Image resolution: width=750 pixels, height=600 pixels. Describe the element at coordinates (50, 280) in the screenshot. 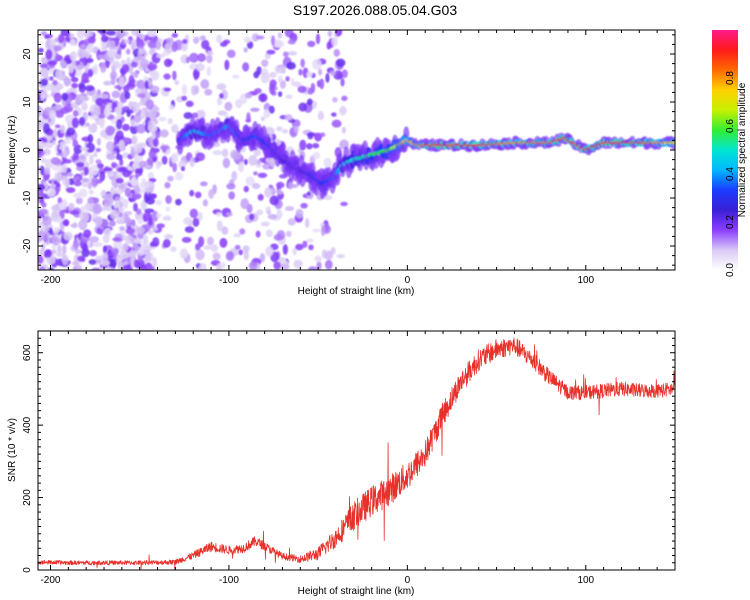

I see `spectrogram-x-tick-label: -200` at that location.